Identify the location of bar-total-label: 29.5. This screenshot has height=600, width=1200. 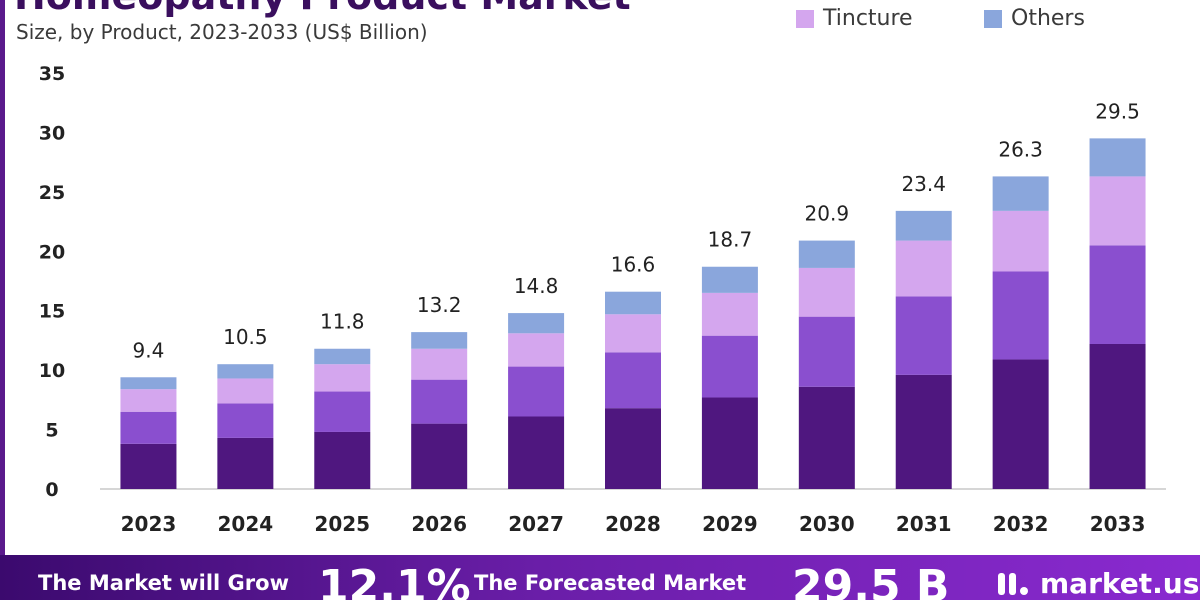
(1117, 111).